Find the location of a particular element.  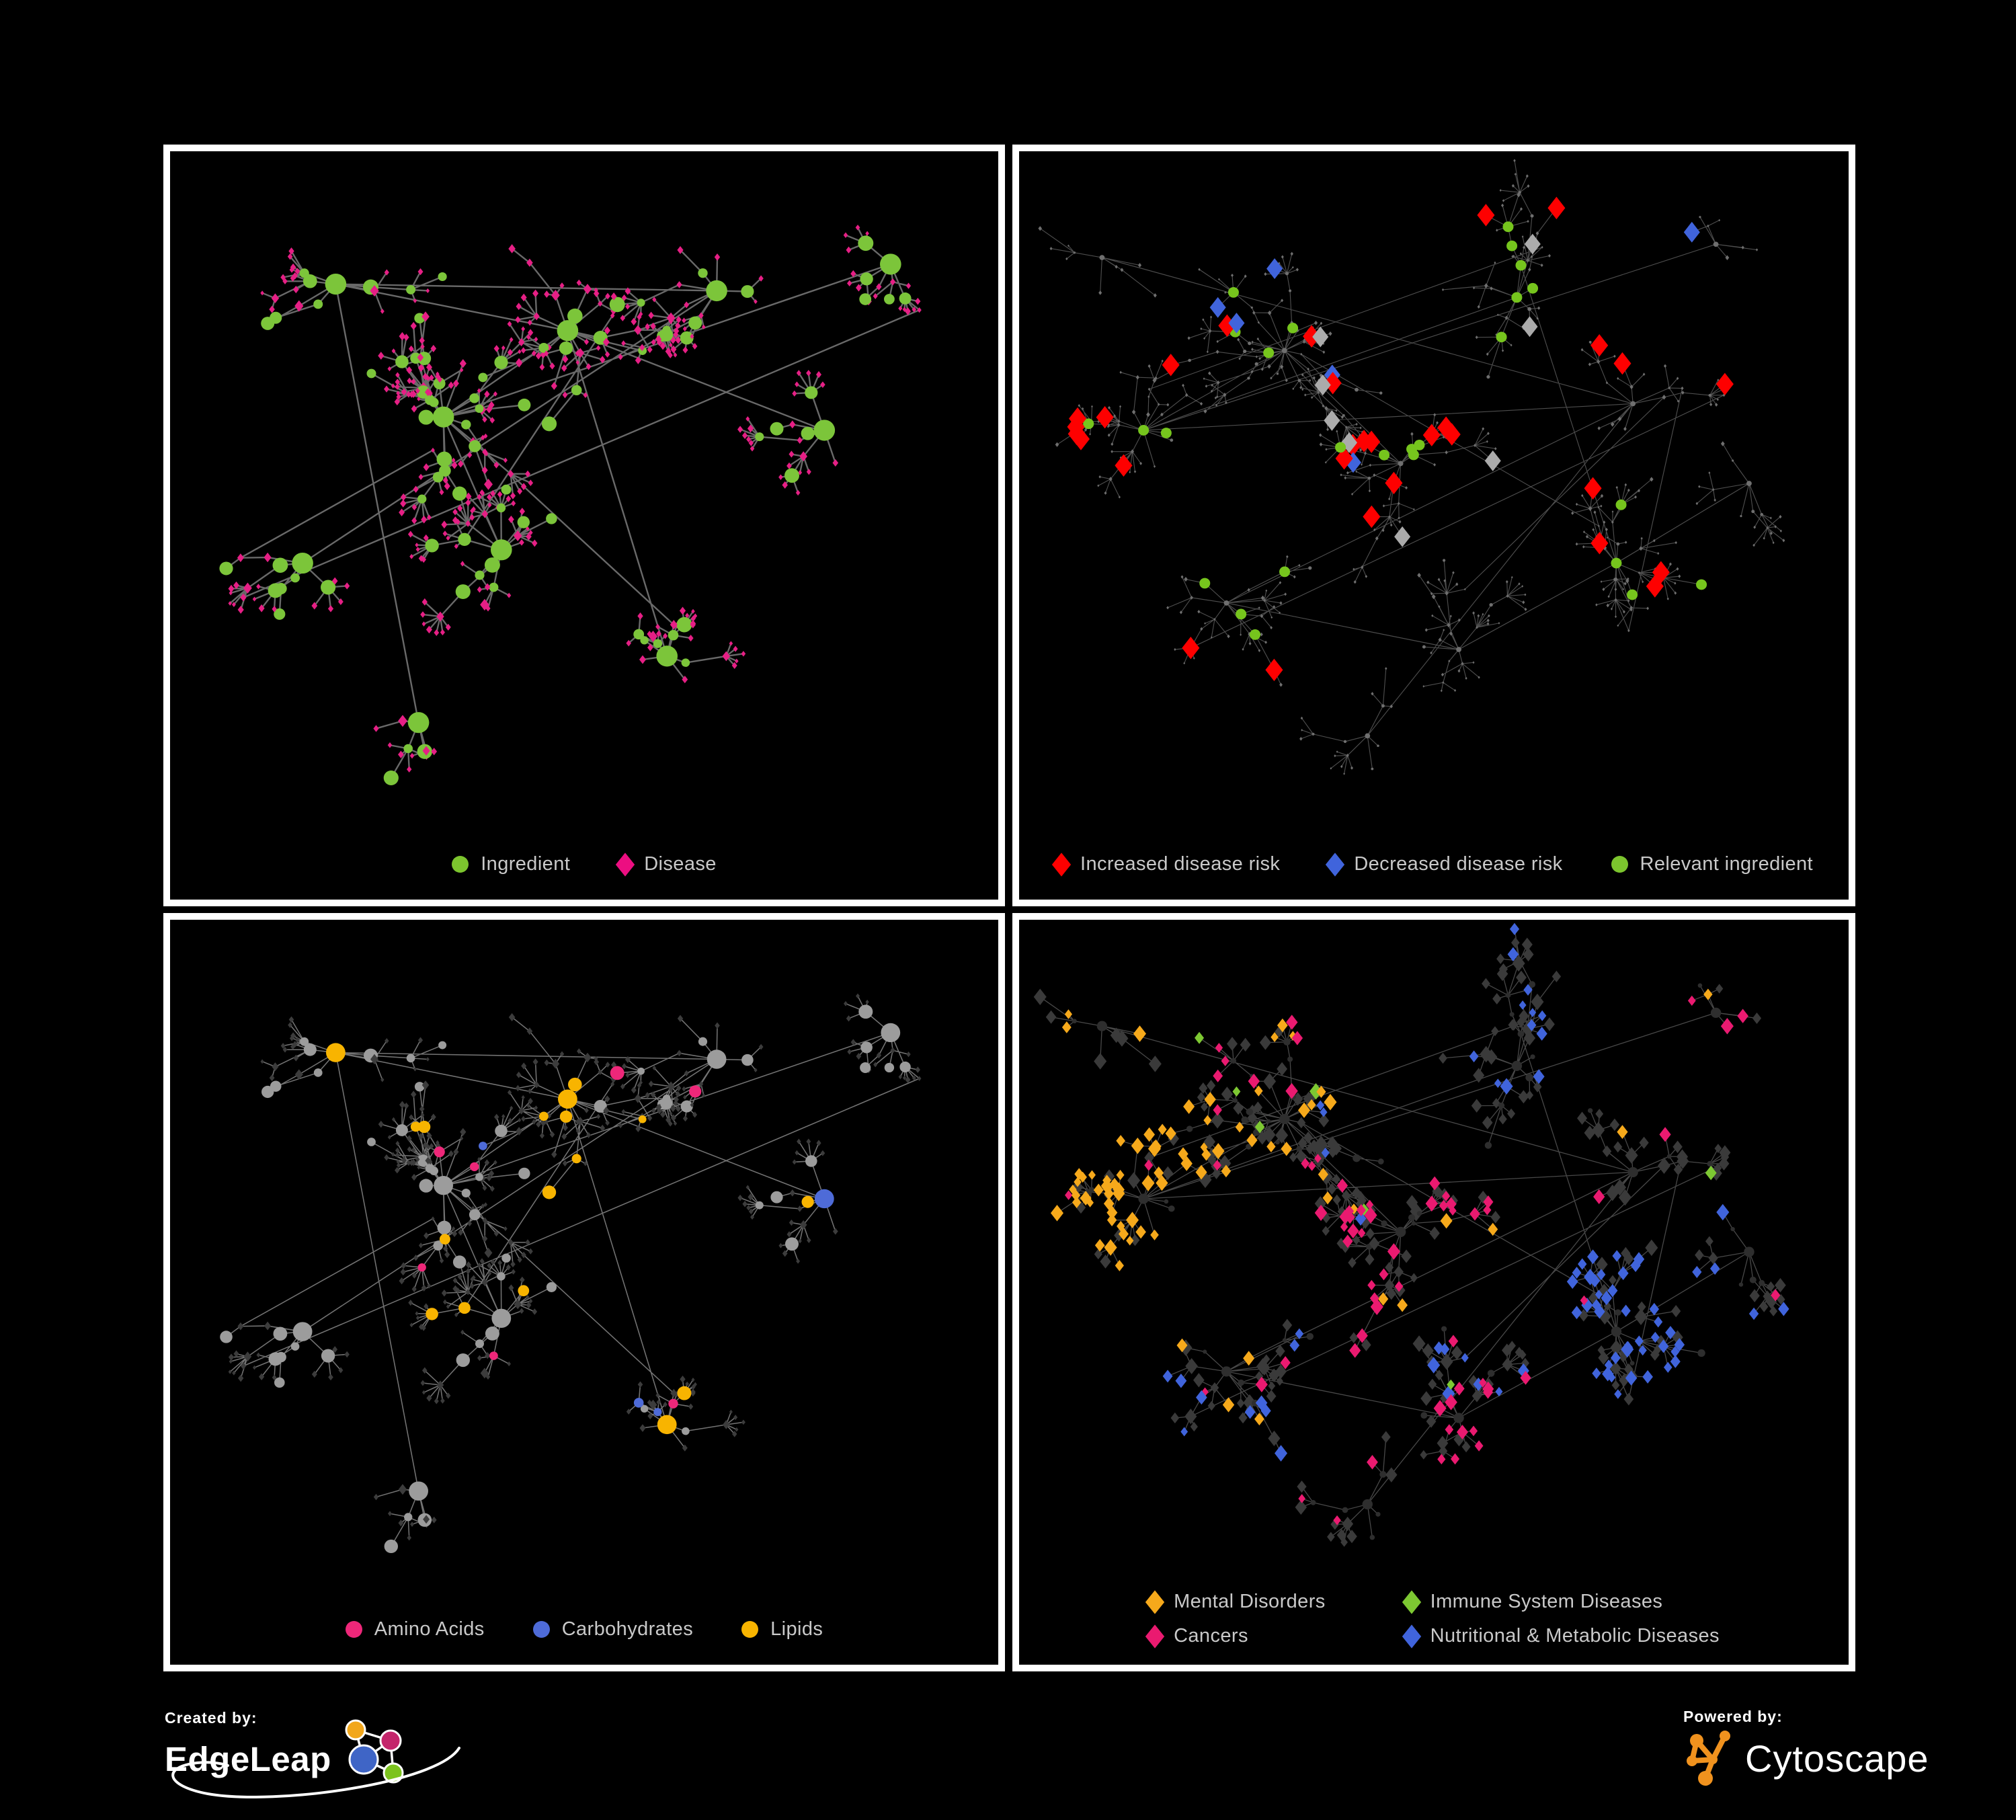

legend: Ingredient Disease is located at coordinates (584, 864).